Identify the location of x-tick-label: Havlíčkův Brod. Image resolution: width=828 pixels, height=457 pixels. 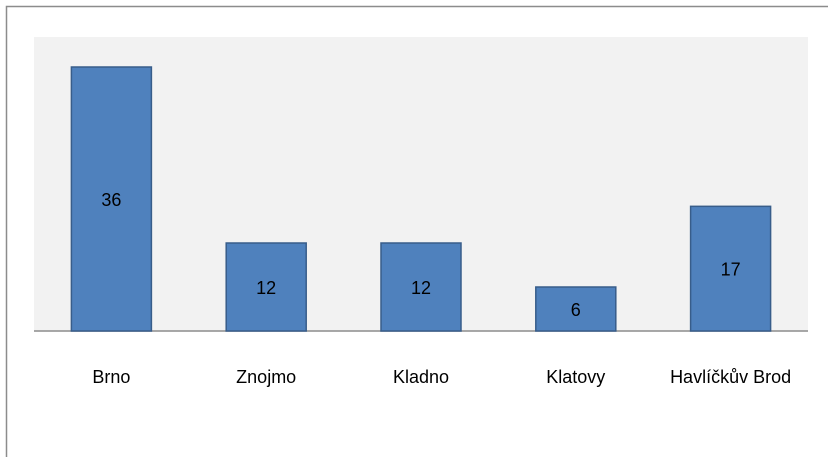
(731, 377).